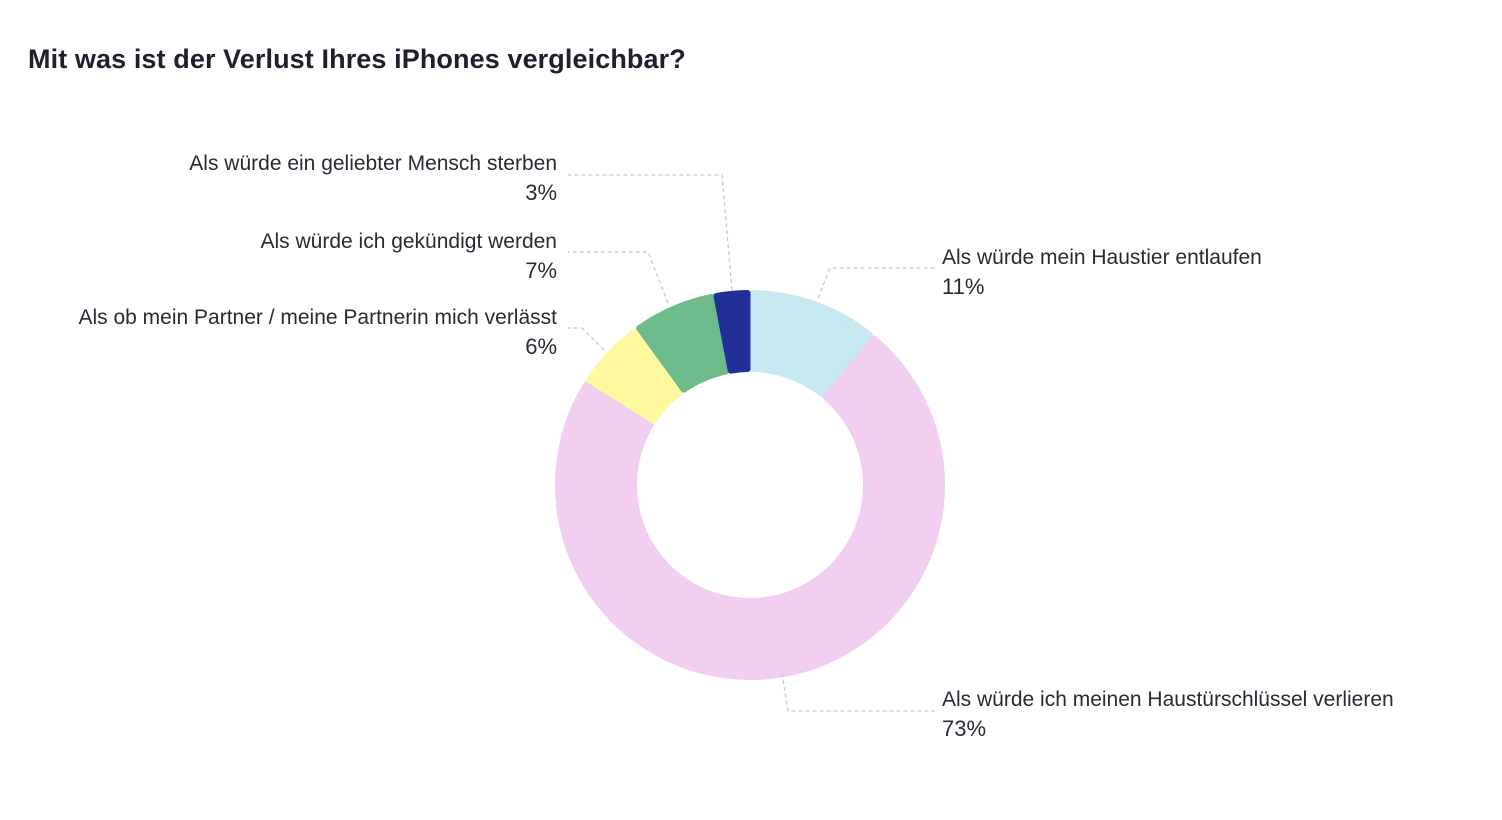  Describe the element at coordinates (408, 241) in the screenshot. I see `slice-label: Als würde ich gekündigt werden` at that location.